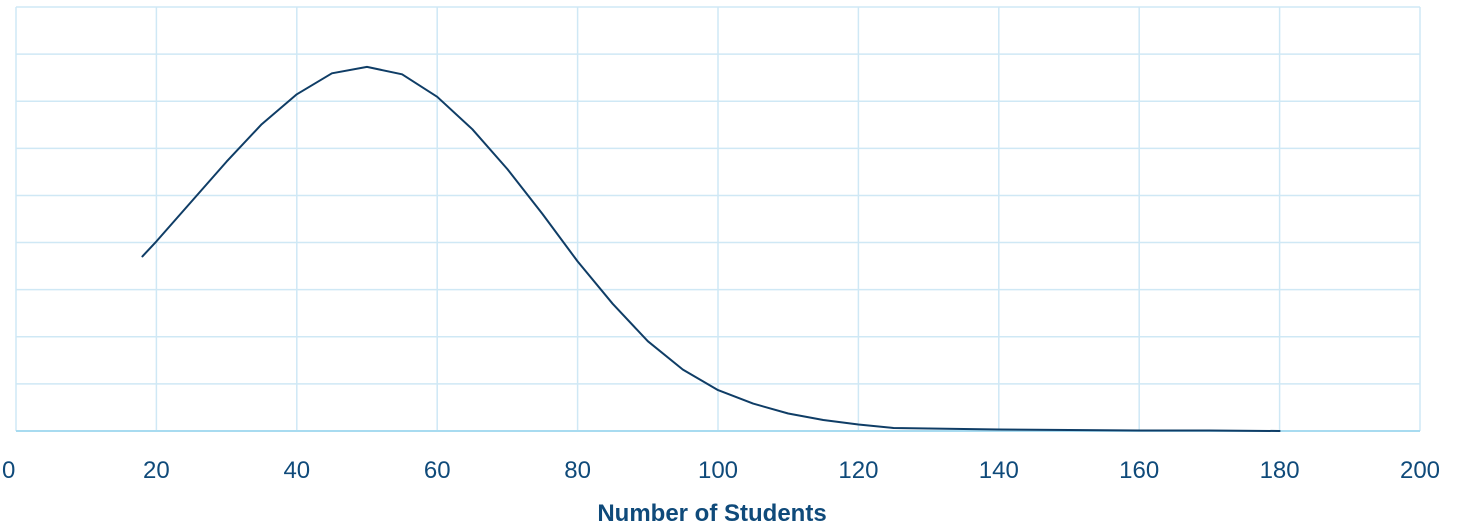  Describe the element at coordinates (1280, 470) in the screenshot. I see `x-tick-label-180: 180` at that location.